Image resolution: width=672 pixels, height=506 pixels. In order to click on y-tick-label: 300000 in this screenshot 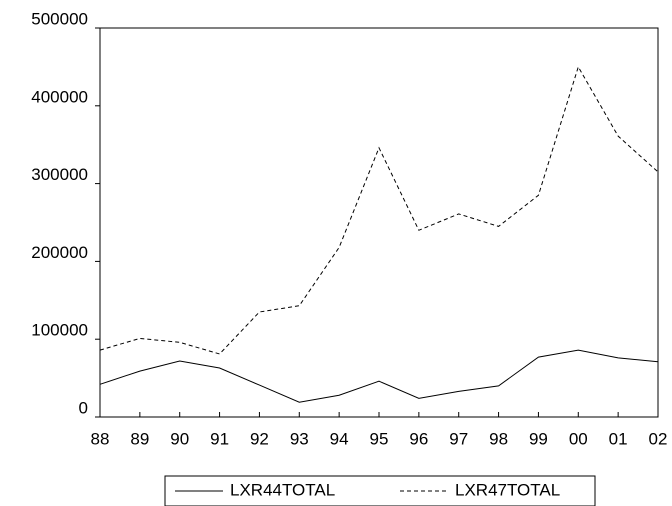, I will do `click(59, 174)`.